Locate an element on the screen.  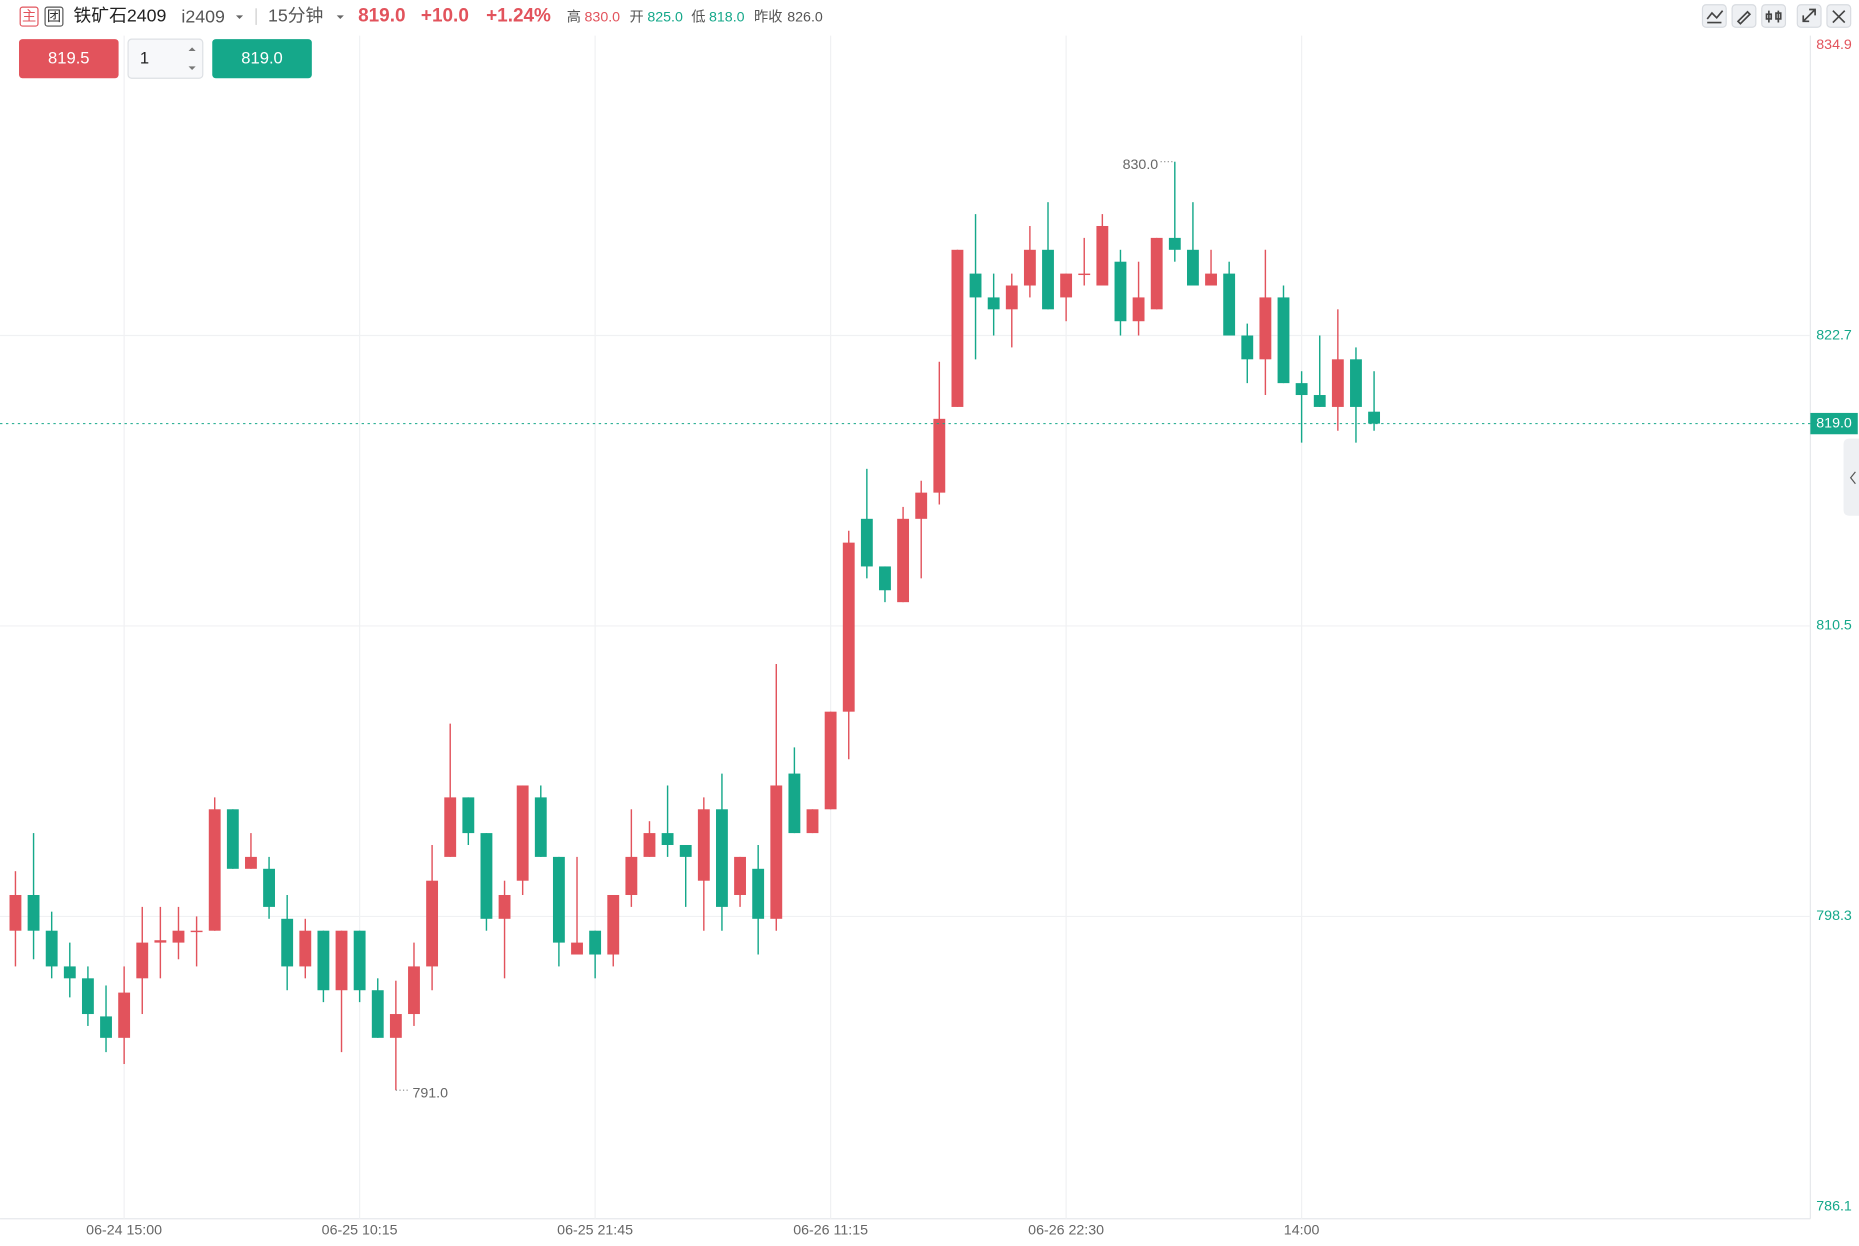
max-label: 830.0 is located at coordinates (1141, 165).